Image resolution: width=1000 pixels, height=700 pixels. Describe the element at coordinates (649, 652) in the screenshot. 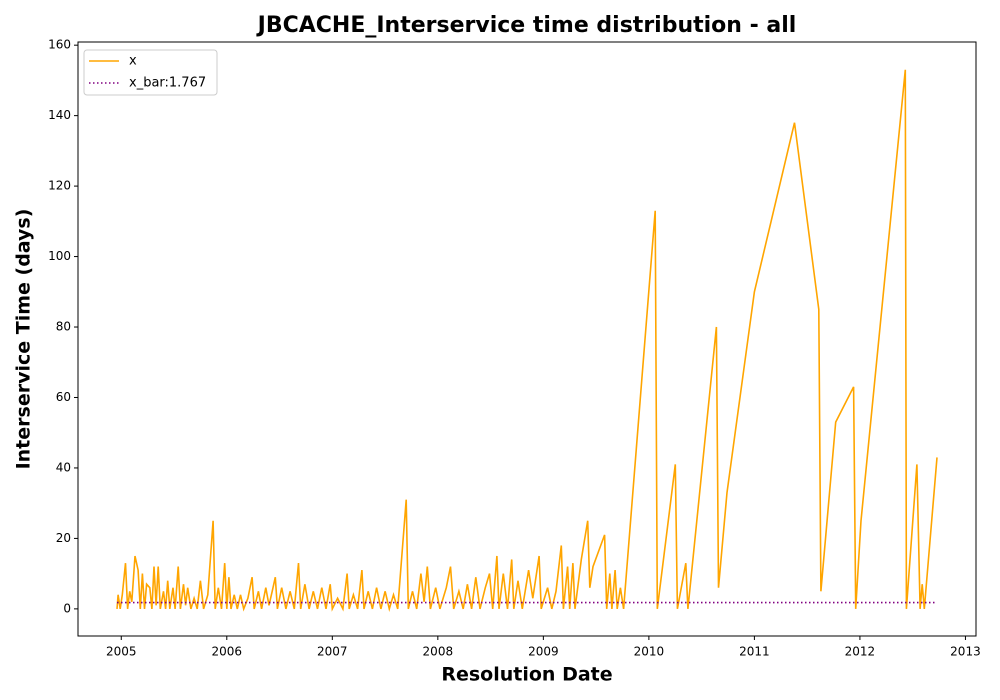

I see `x-tick-label: 2010` at that location.